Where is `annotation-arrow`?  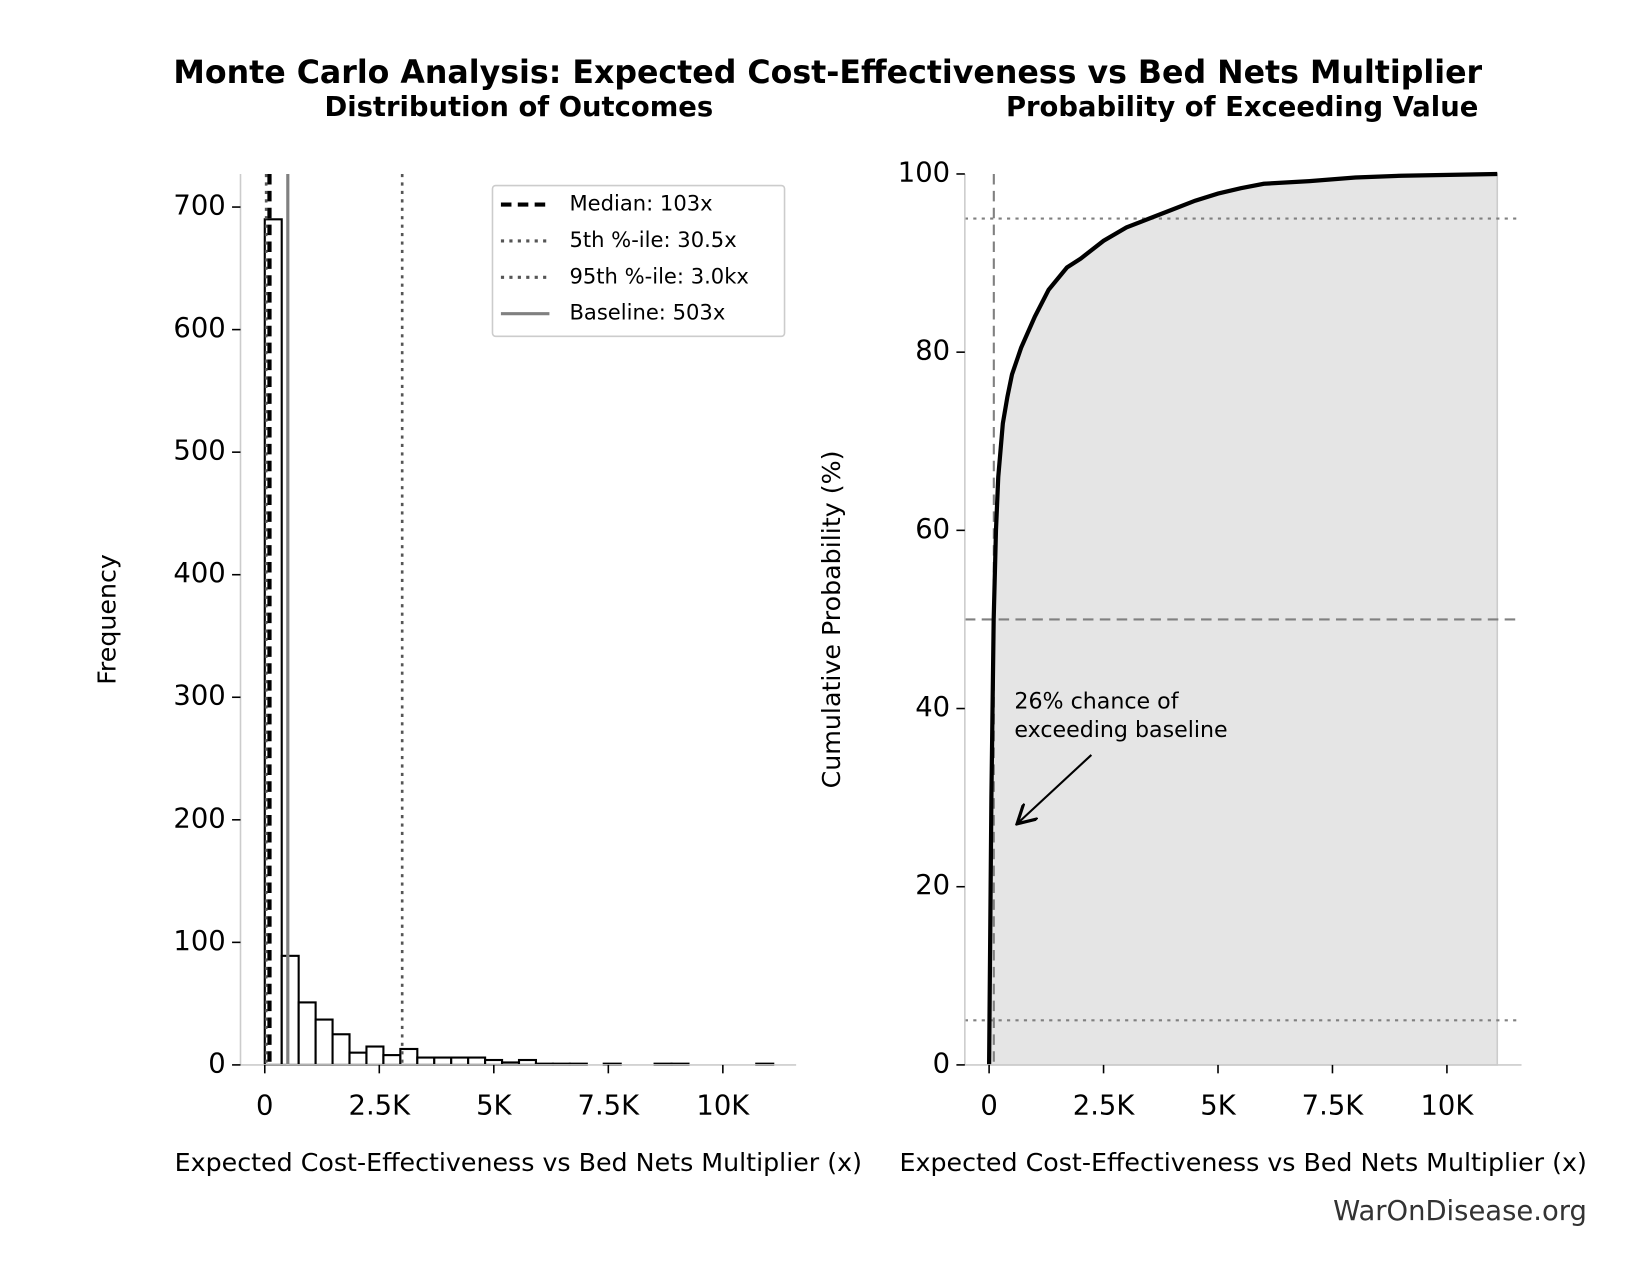 annotation-arrow is located at coordinates (1056, 788).